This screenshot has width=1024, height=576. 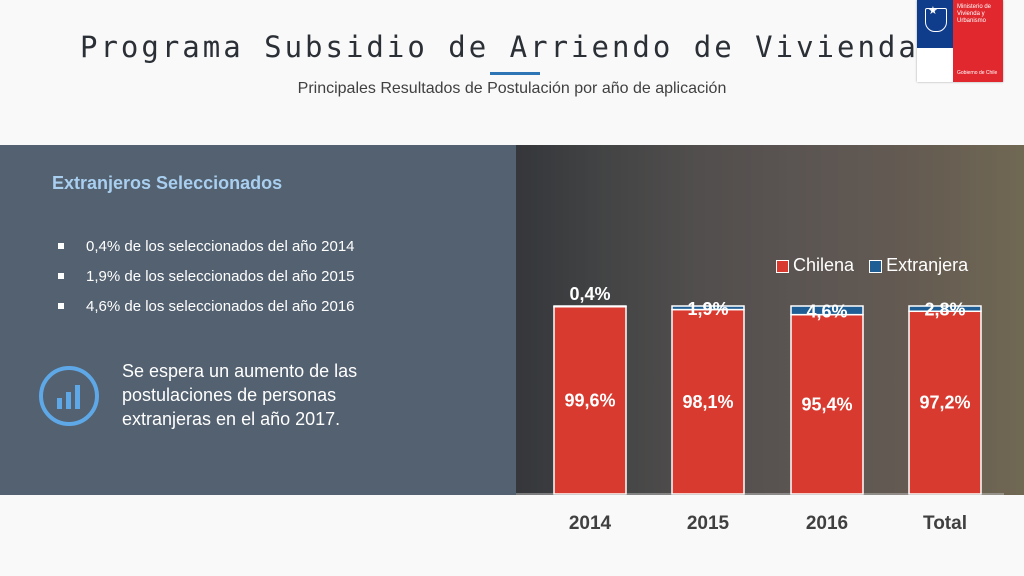 What do you see at coordinates (826, 404) in the screenshot?
I see `data-label-chilena-2016: 95,4%` at bounding box center [826, 404].